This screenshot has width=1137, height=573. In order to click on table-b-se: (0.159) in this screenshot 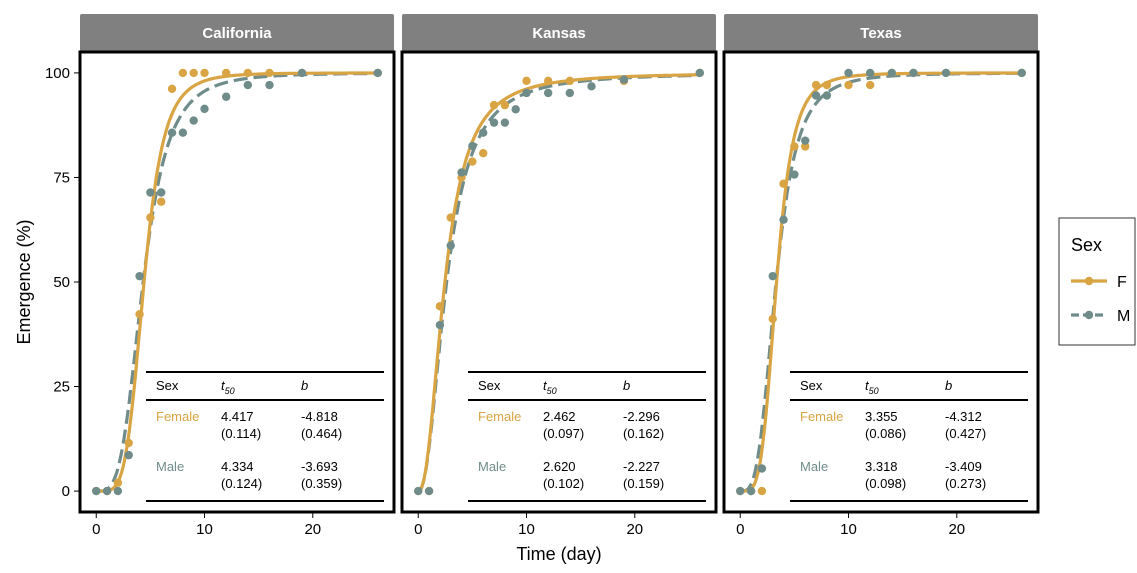, I will do `click(643, 483)`.